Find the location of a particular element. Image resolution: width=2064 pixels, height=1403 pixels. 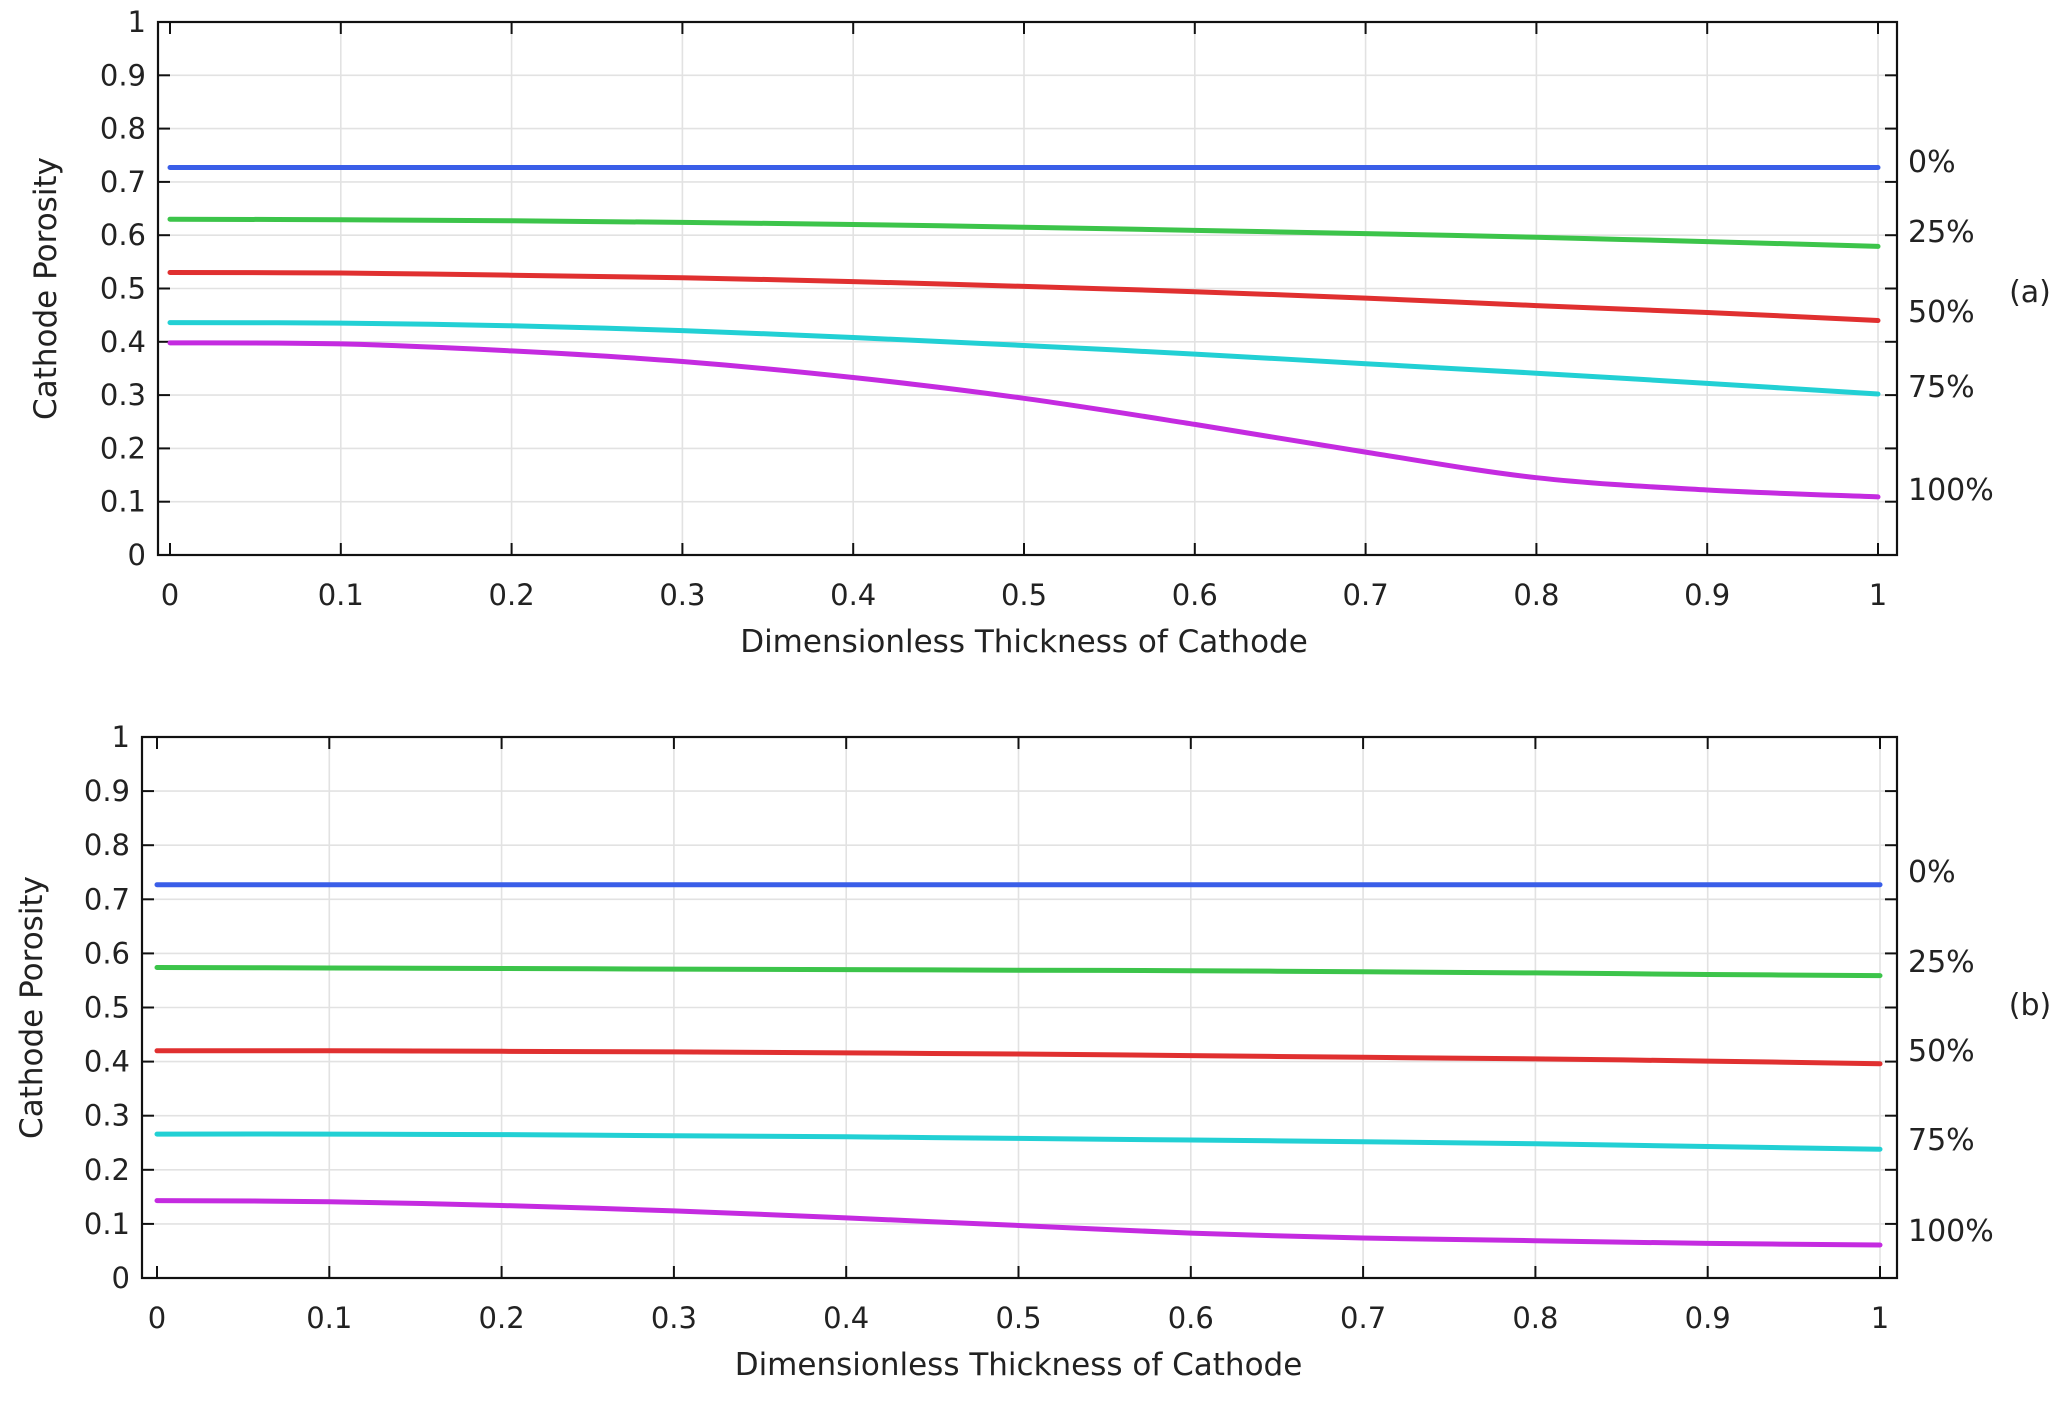

panel-label: (b) is located at coordinates (2030, 1005).